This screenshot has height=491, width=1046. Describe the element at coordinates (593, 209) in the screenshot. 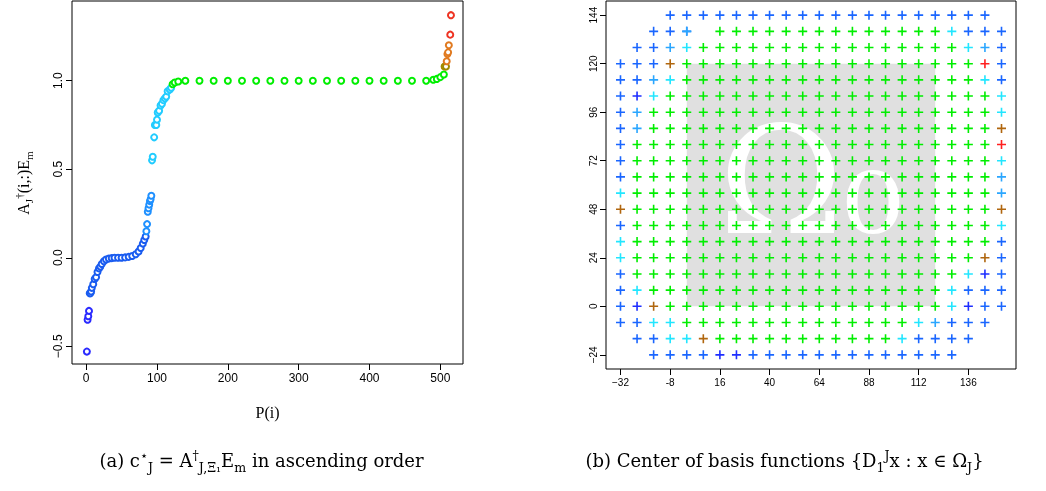

I see `y-tick-label: 48` at that location.